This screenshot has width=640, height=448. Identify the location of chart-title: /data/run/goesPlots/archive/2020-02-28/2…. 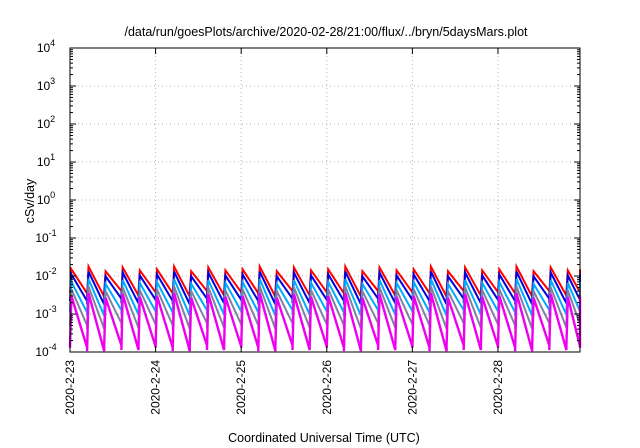
(326, 32).